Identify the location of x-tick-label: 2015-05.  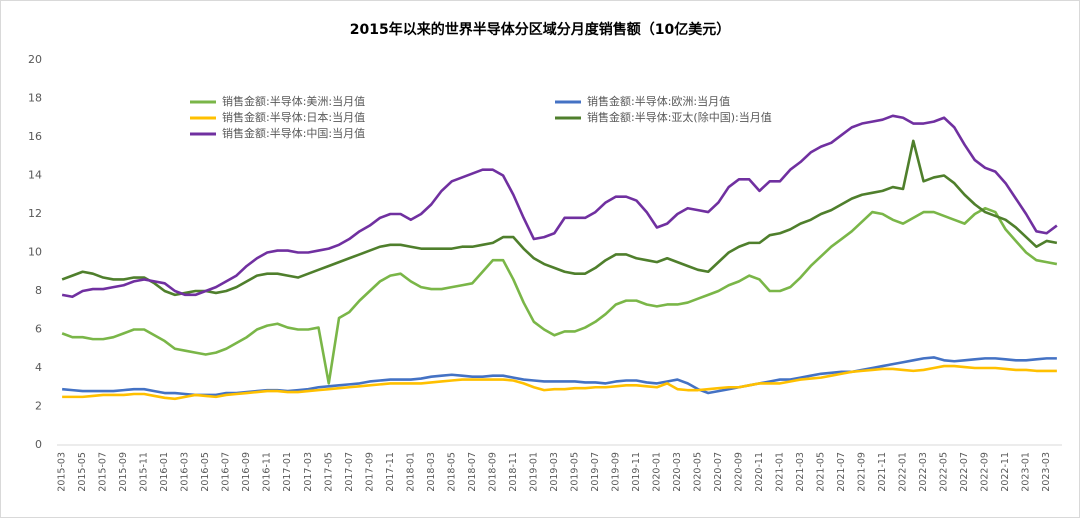
(82, 472).